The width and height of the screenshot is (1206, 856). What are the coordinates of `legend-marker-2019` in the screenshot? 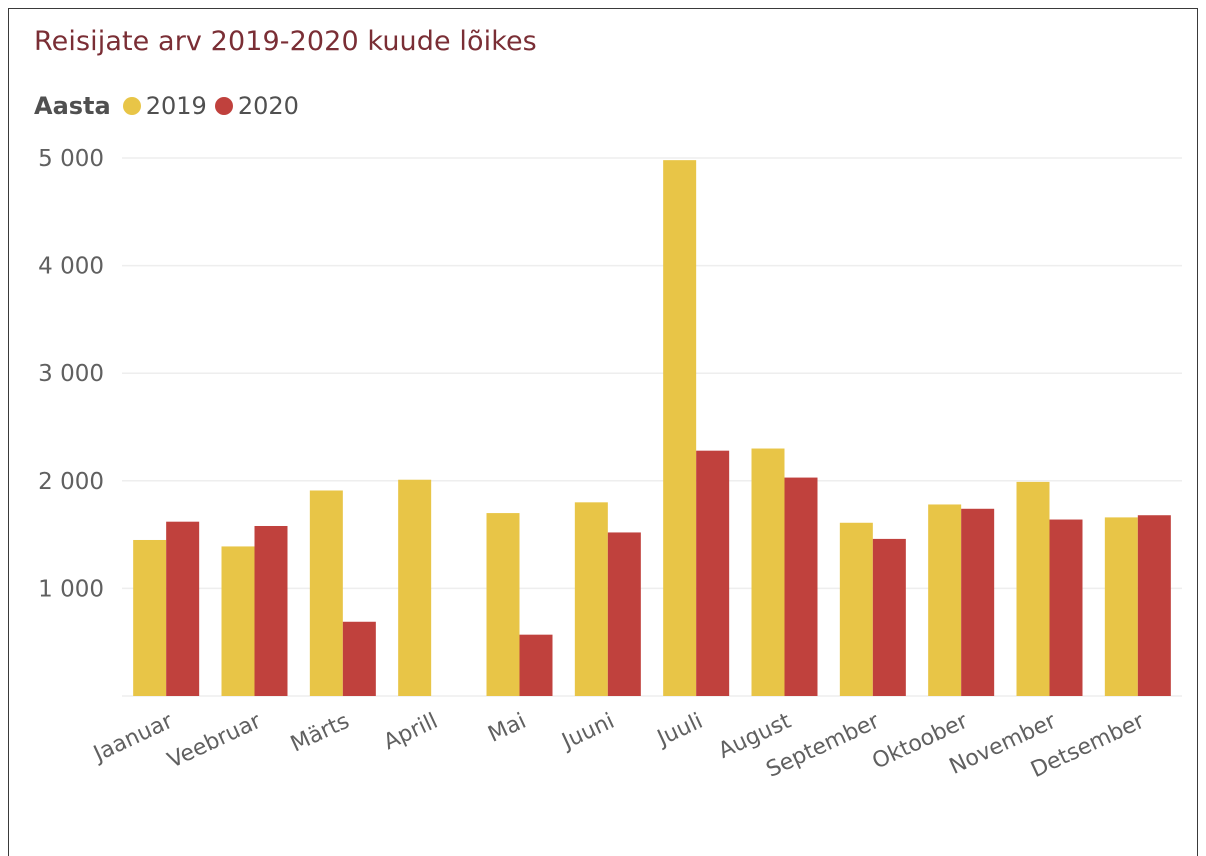 It's located at (131, 106).